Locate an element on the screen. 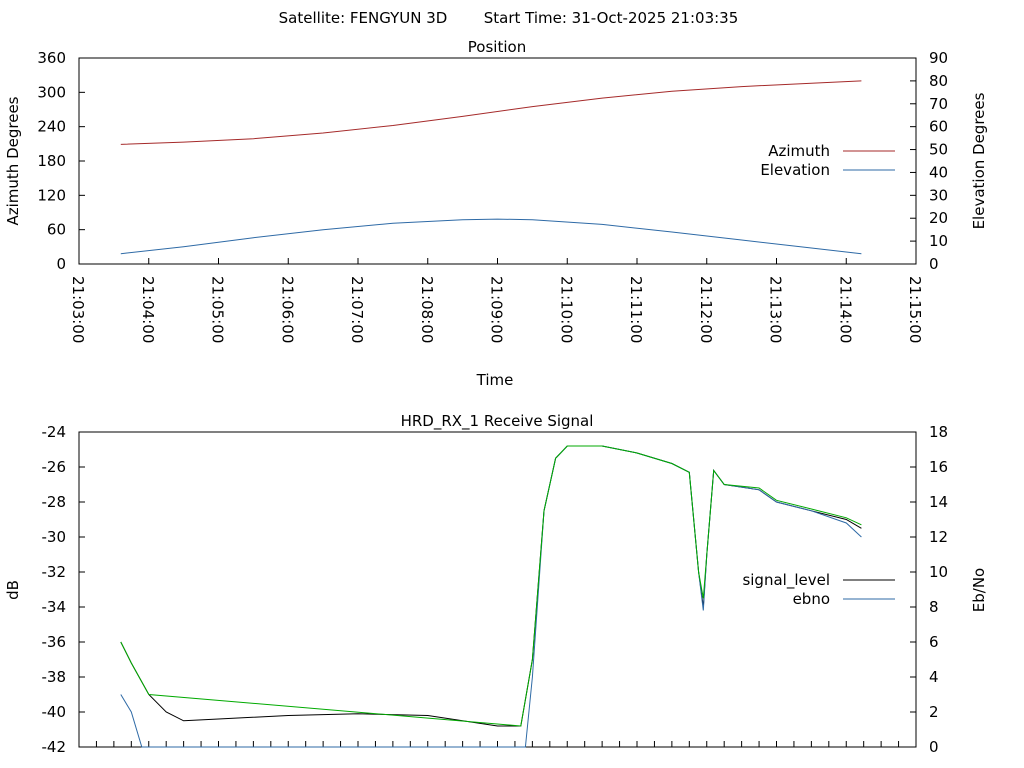  position-y2-tick-label: 60 is located at coordinates (938, 127).